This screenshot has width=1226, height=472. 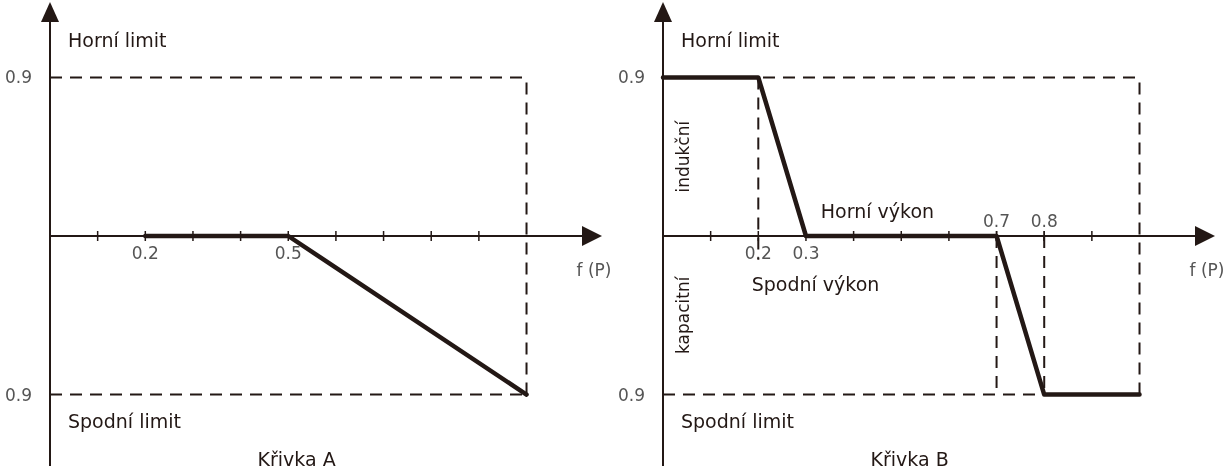 I want to click on annotation: Horní výkon, so click(x=877, y=211).